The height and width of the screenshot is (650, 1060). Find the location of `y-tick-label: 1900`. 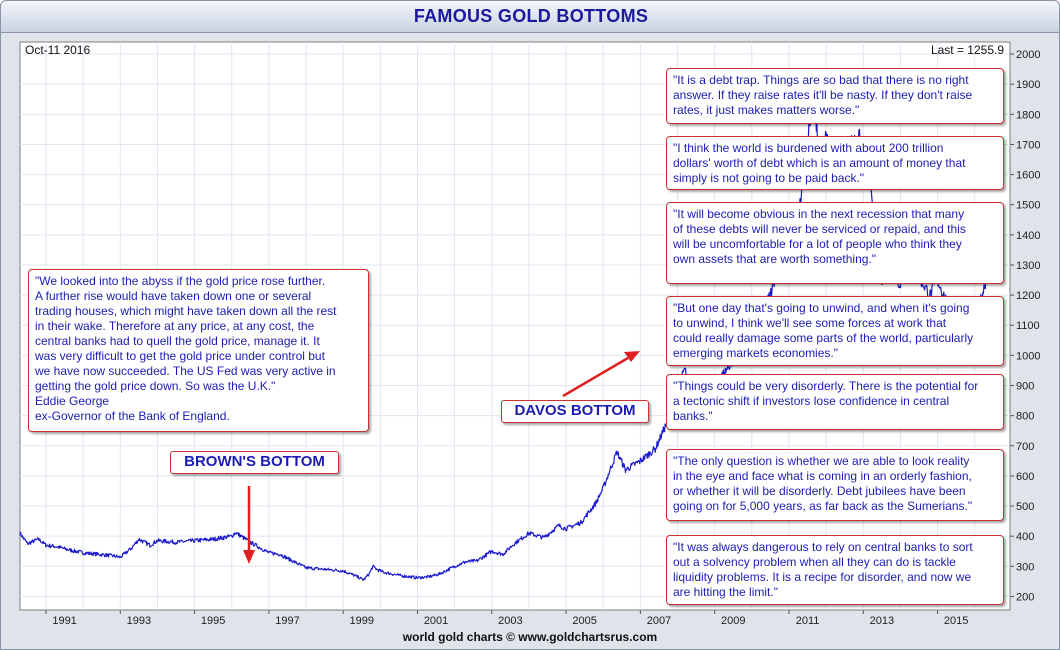

y-tick-label: 1900 is located at coordinates (1028, 85).